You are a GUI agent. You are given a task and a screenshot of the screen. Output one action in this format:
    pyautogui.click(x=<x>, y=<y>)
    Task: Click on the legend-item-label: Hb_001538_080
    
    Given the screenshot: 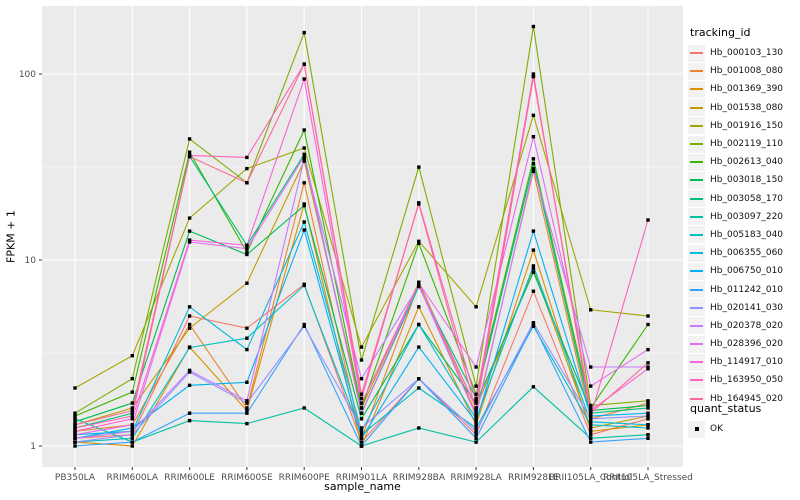 What is the action you would take?
    pyautogui.click(x=747, y=107)
    